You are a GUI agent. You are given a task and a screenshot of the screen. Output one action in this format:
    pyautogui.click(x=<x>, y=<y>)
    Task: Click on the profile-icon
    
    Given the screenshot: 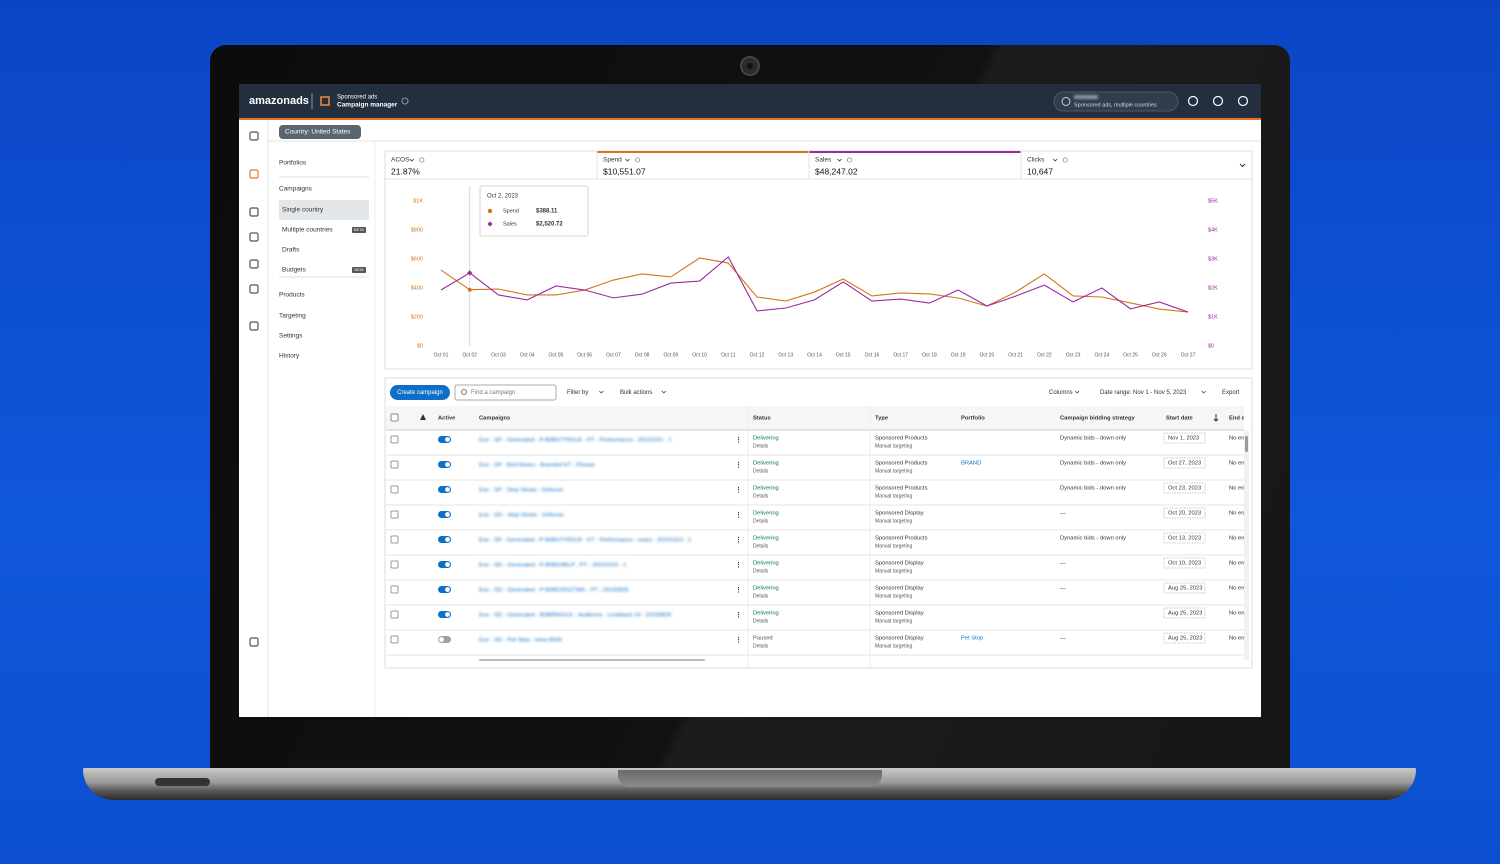 What is the action you would take?
    pyautogui.click(x=1243, y=101)
    